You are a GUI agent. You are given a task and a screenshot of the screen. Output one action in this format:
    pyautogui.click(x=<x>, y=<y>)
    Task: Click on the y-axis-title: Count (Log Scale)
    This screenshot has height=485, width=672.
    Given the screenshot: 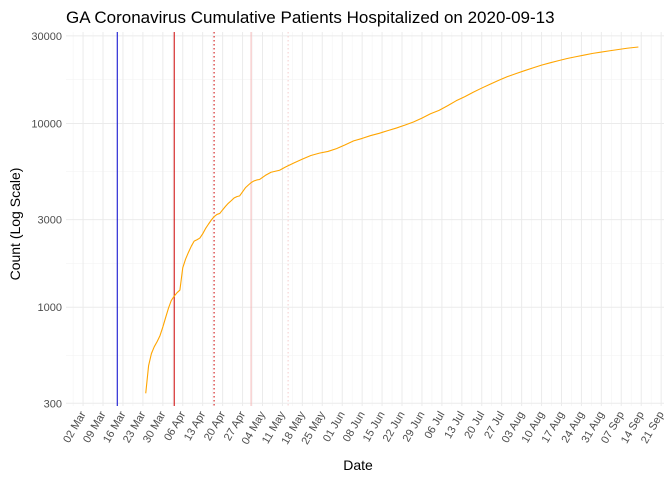 What is the action you would take?
    pyautogui.click(x=15, y=224)
    